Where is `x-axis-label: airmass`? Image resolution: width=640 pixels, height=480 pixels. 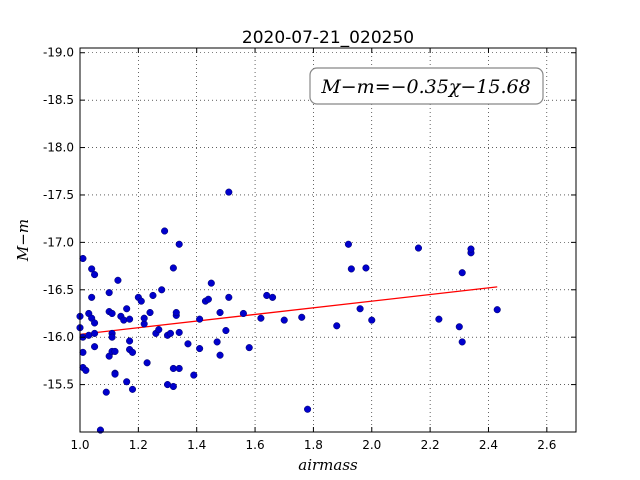
x-axis-label: airmass is located at coordinates (328, 465).